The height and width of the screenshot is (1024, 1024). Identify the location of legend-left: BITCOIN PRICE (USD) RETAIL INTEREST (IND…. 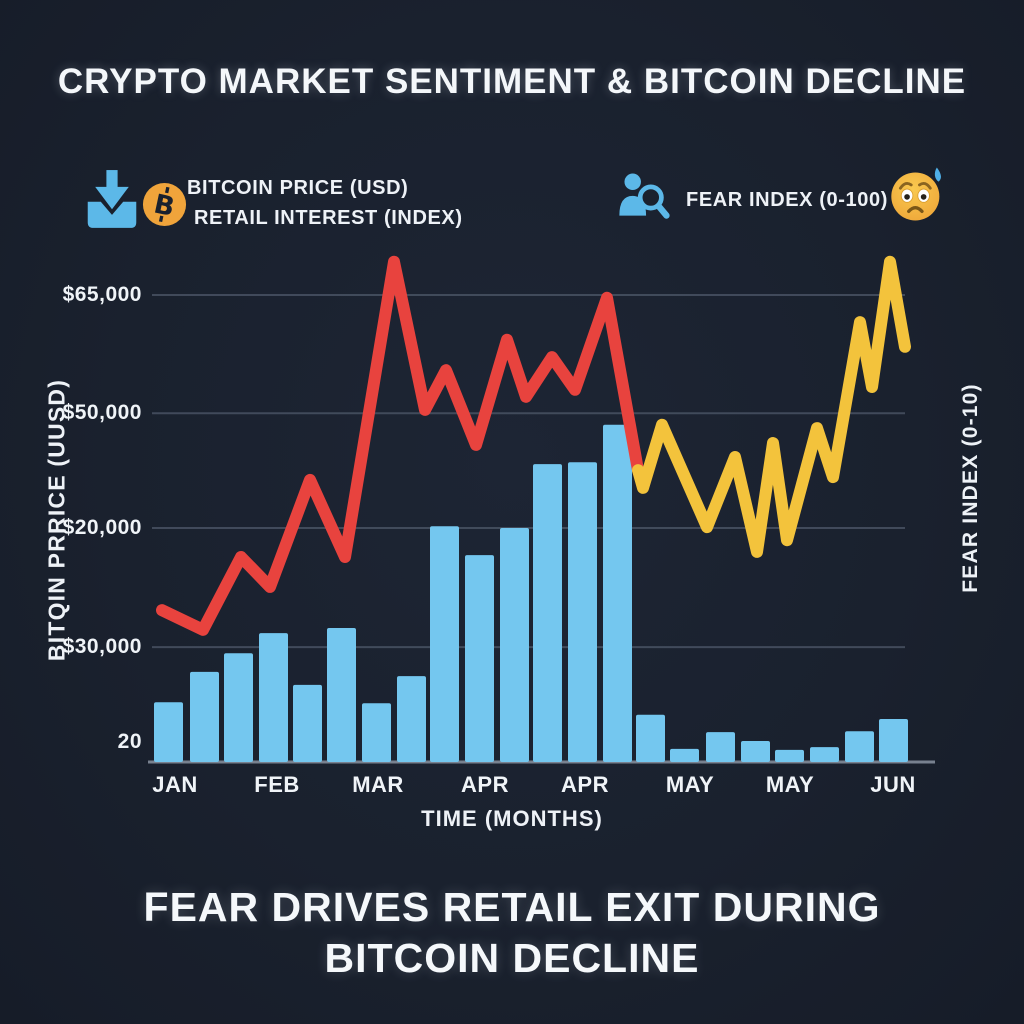
(325, 203).